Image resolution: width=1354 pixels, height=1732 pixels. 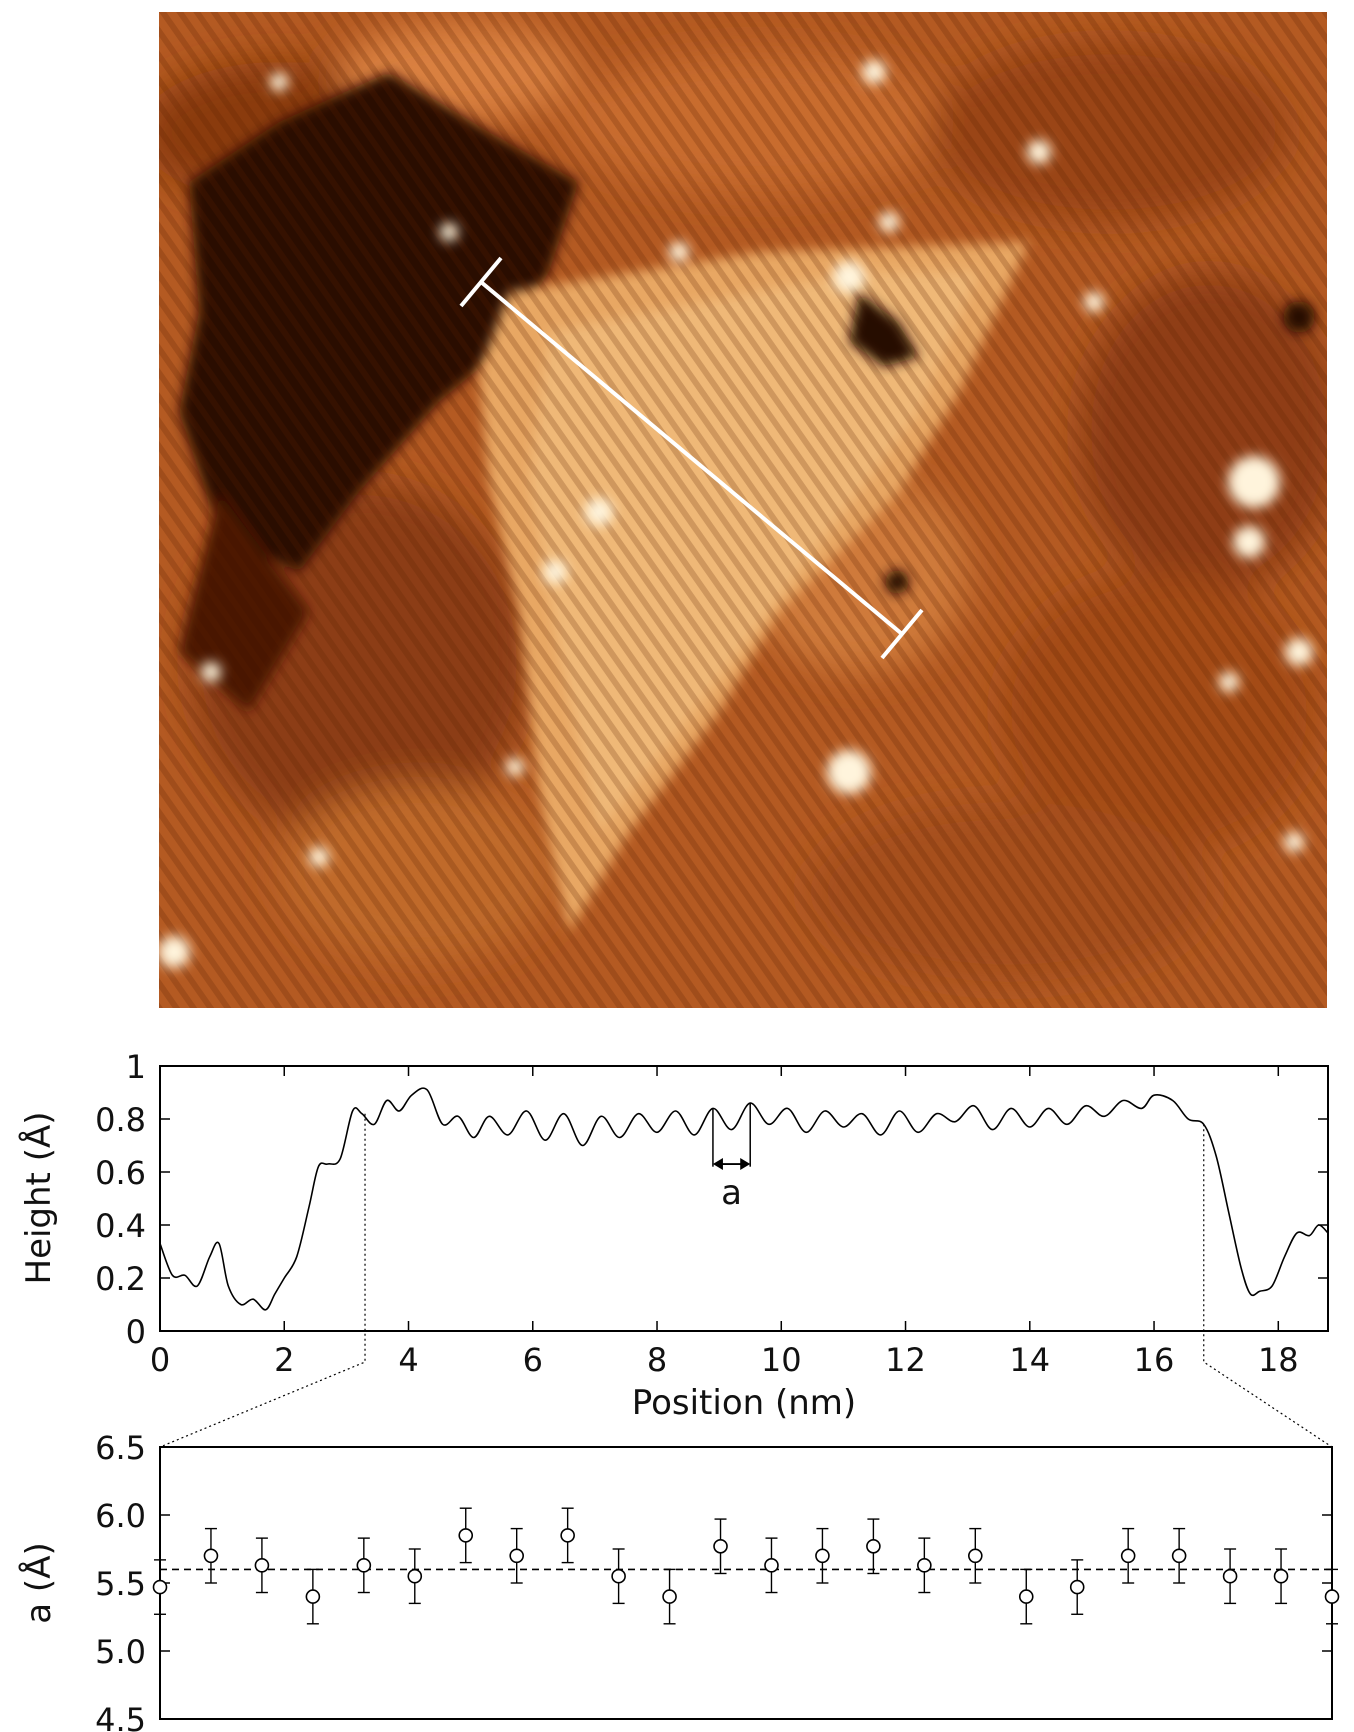 I want to click on lattice-y-axis-label: a (Å), so click(x=38, y=1582).